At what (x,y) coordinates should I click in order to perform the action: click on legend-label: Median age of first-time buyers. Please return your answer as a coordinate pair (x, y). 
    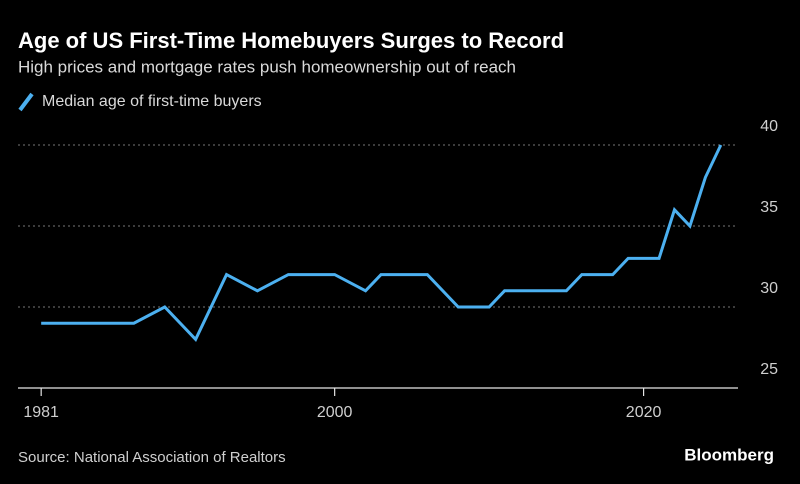
    Looking at the image, I should click on (152, 101).